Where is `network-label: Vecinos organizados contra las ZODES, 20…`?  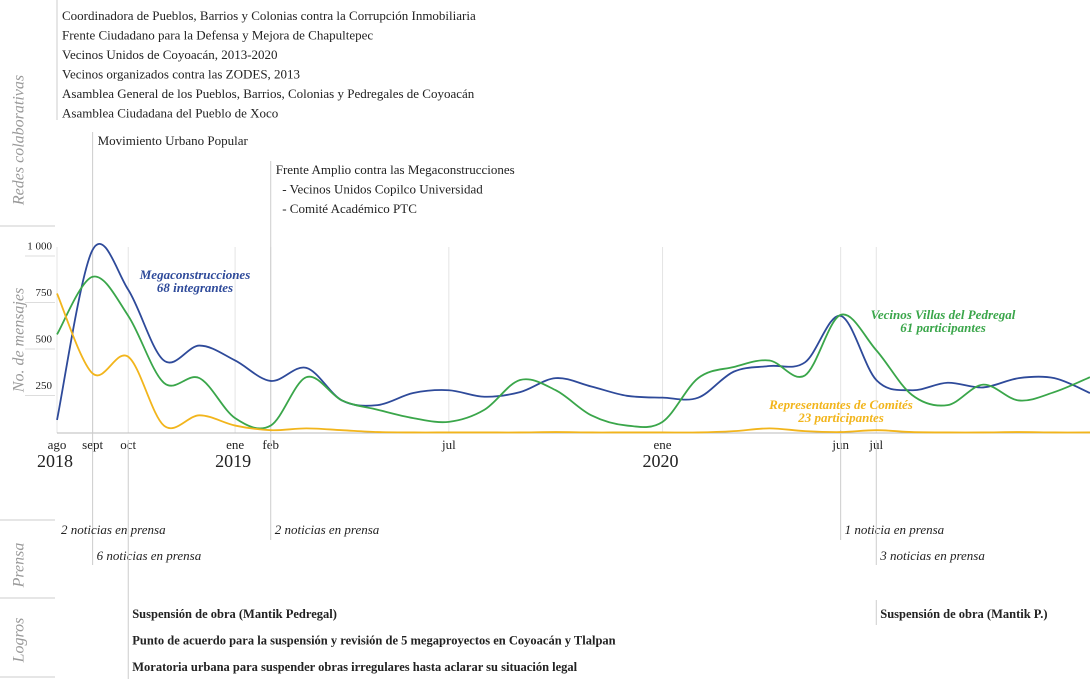 network-label: Vecinos organizados contra las ZODES, 20… is located at coordinates (181, 73).